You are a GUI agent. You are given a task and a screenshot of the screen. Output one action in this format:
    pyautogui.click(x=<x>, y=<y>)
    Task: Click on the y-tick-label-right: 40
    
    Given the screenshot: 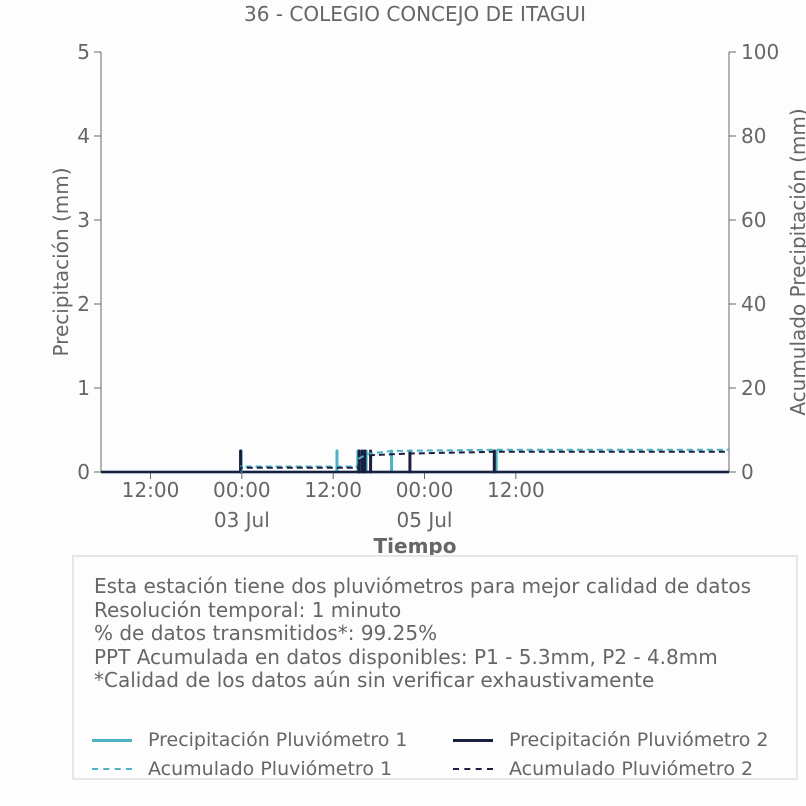 What is the action you would take?
    pyautogui.click(x=753, y=304)
    